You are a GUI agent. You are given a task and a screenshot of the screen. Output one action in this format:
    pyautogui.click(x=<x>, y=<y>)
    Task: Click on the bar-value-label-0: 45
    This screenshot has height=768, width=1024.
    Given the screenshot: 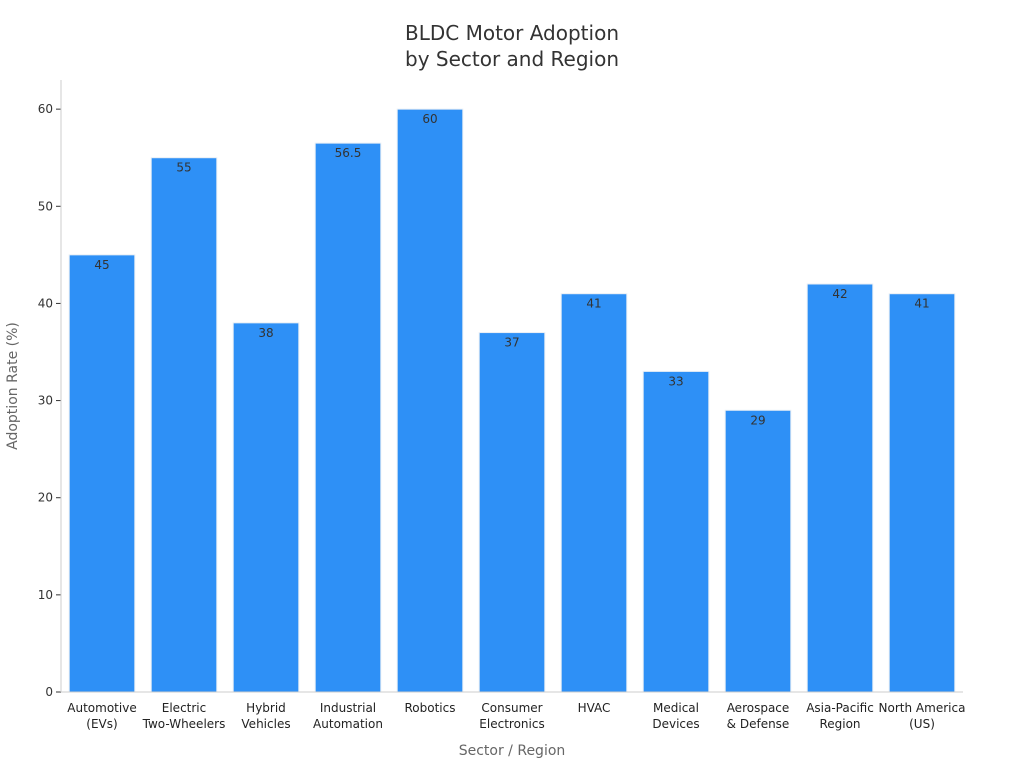 What is the action you would take?
    pyautogui.click(x=101, y=265)
    